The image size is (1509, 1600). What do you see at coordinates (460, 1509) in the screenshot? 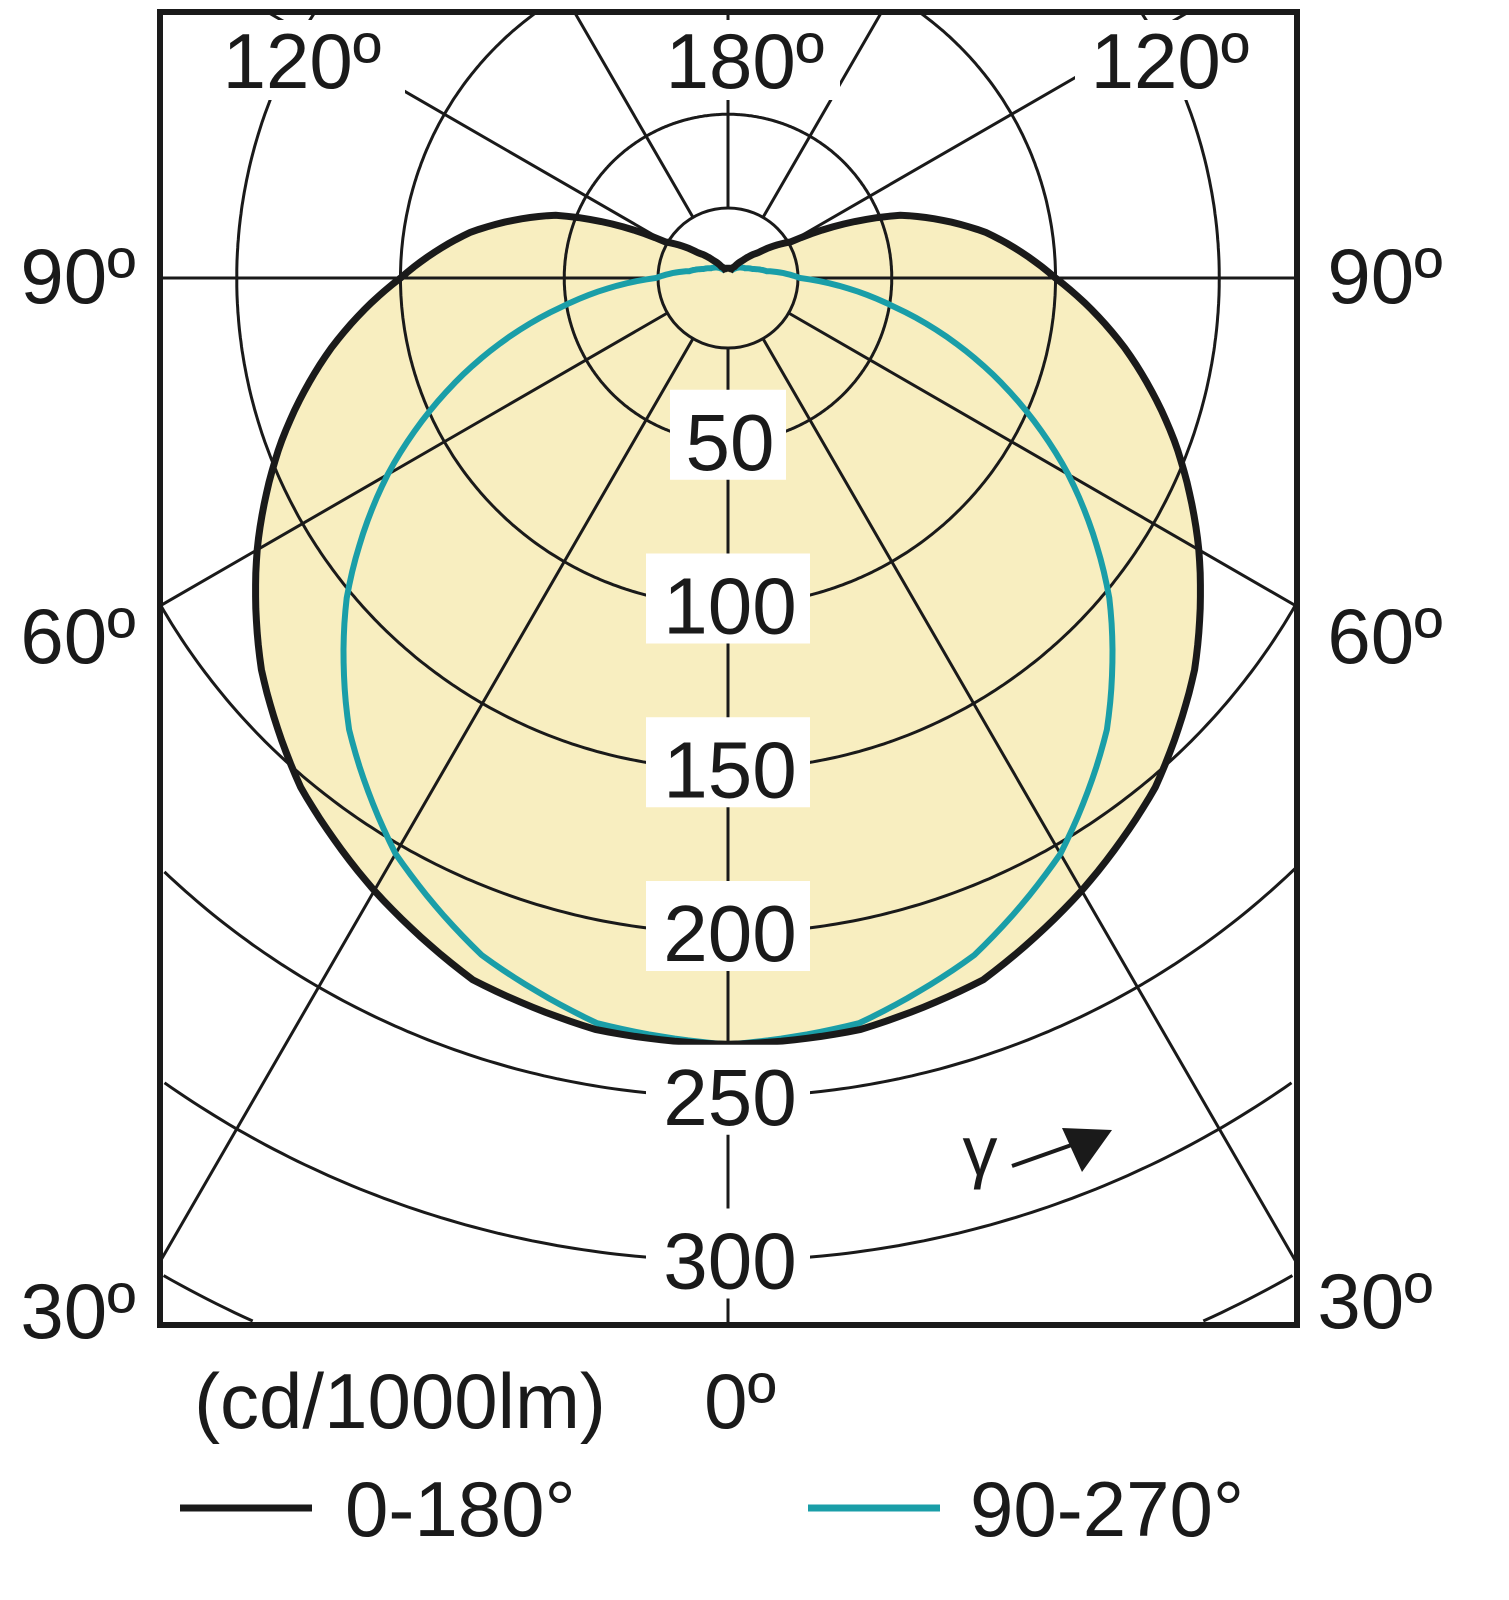
I see `legend-label-0-180: 0-180°` at bounding box center [460, 1509].